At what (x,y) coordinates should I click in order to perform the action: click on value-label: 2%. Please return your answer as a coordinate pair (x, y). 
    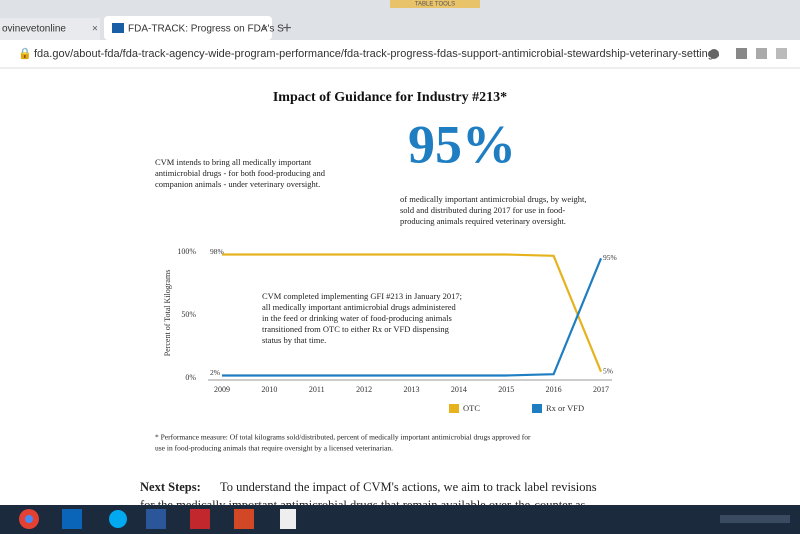
    Looking at the image, I should click on (215, 372).